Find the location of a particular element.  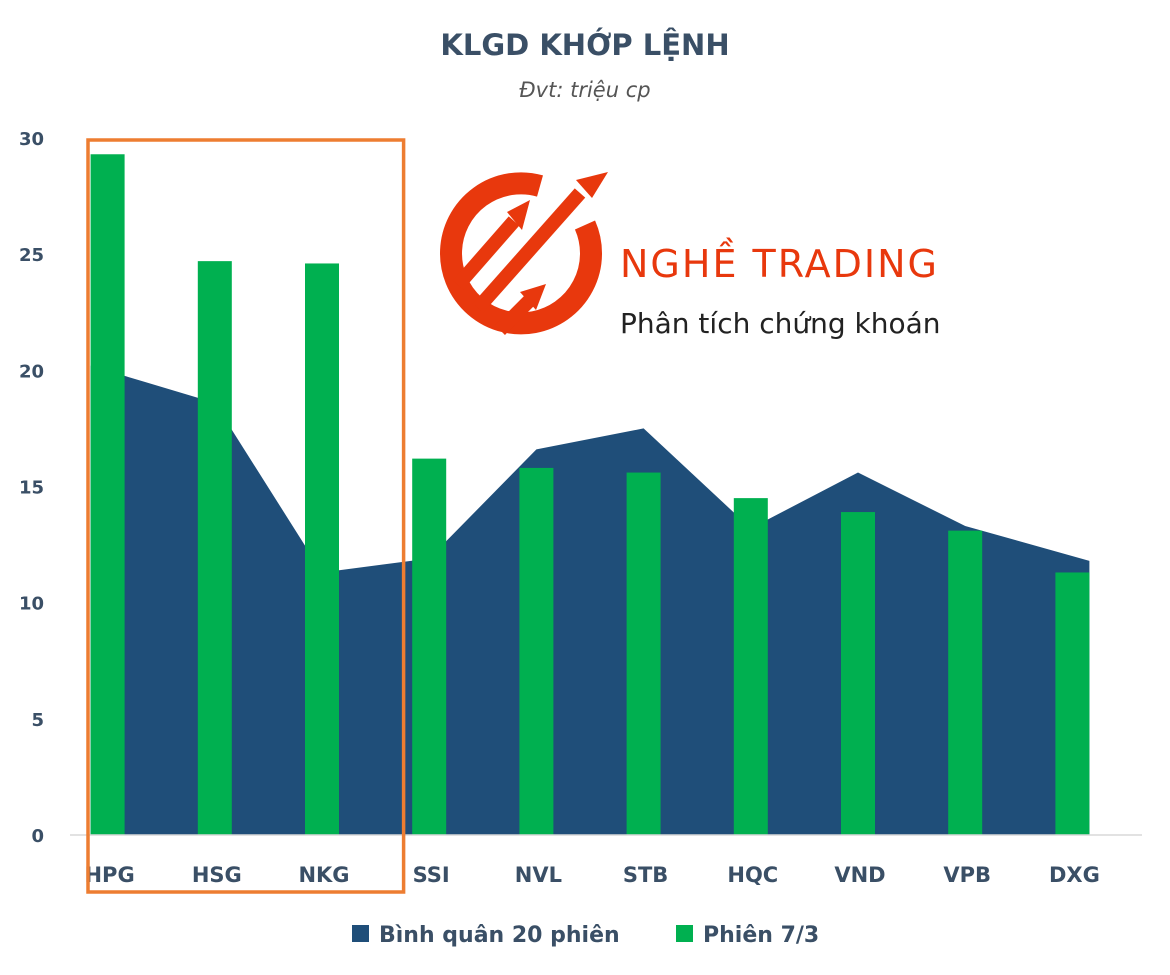

y-tick-label: 5 is located at coordinates (37, 720).